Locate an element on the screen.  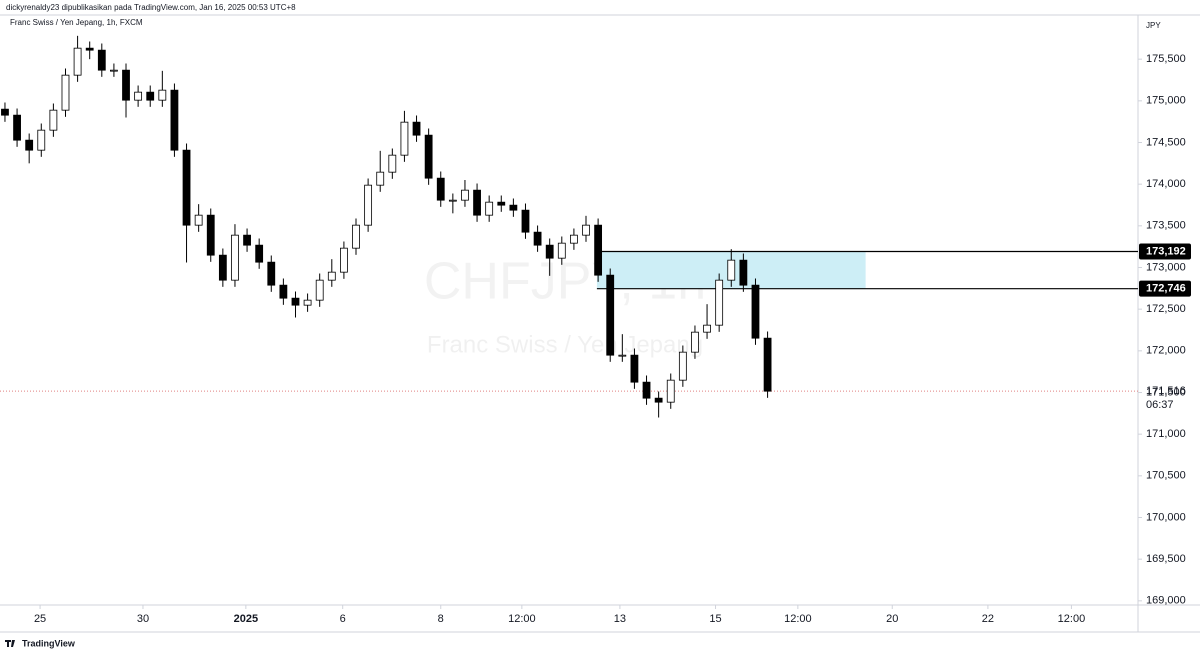
x-tick-label: 8 is located at coordinates (441, 619).